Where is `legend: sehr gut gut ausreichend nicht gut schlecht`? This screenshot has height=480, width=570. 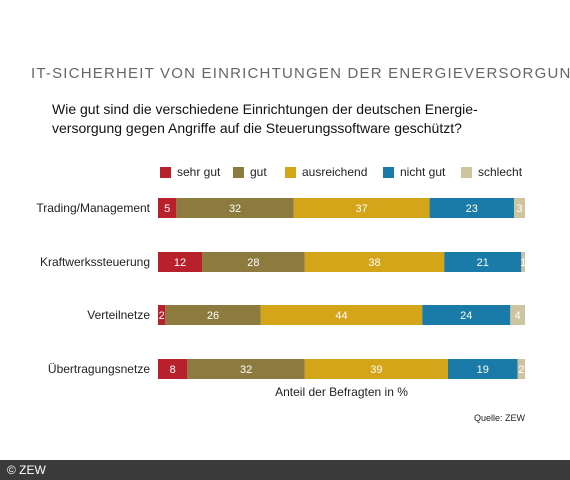 legend: sehr gut gut ausreichend nicht gut schlecht is located at coordinates (285, 173).